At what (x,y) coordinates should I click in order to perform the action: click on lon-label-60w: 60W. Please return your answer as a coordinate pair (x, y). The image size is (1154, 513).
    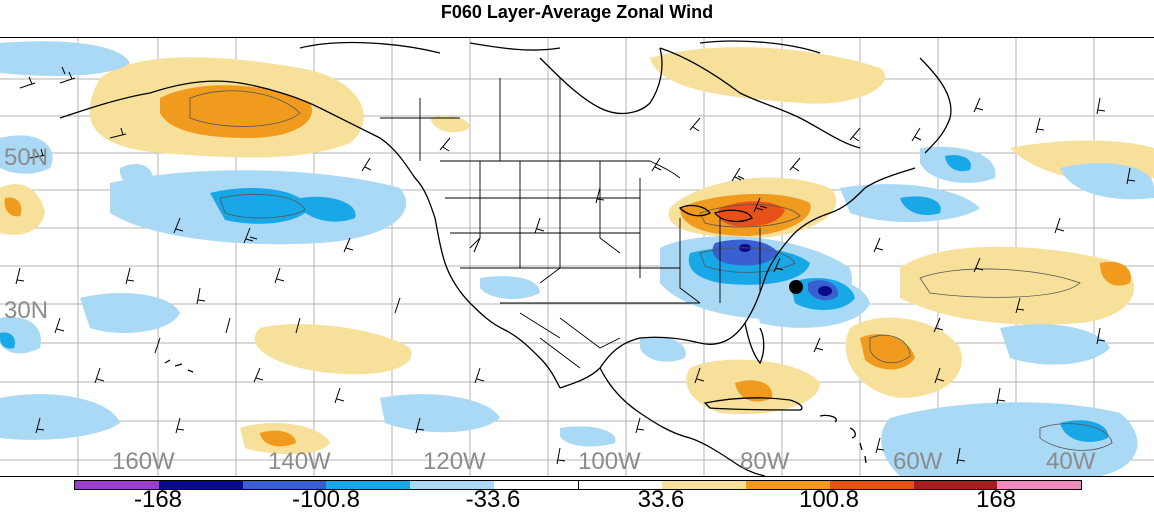
    Looking at the image, I should click on (918, 461).